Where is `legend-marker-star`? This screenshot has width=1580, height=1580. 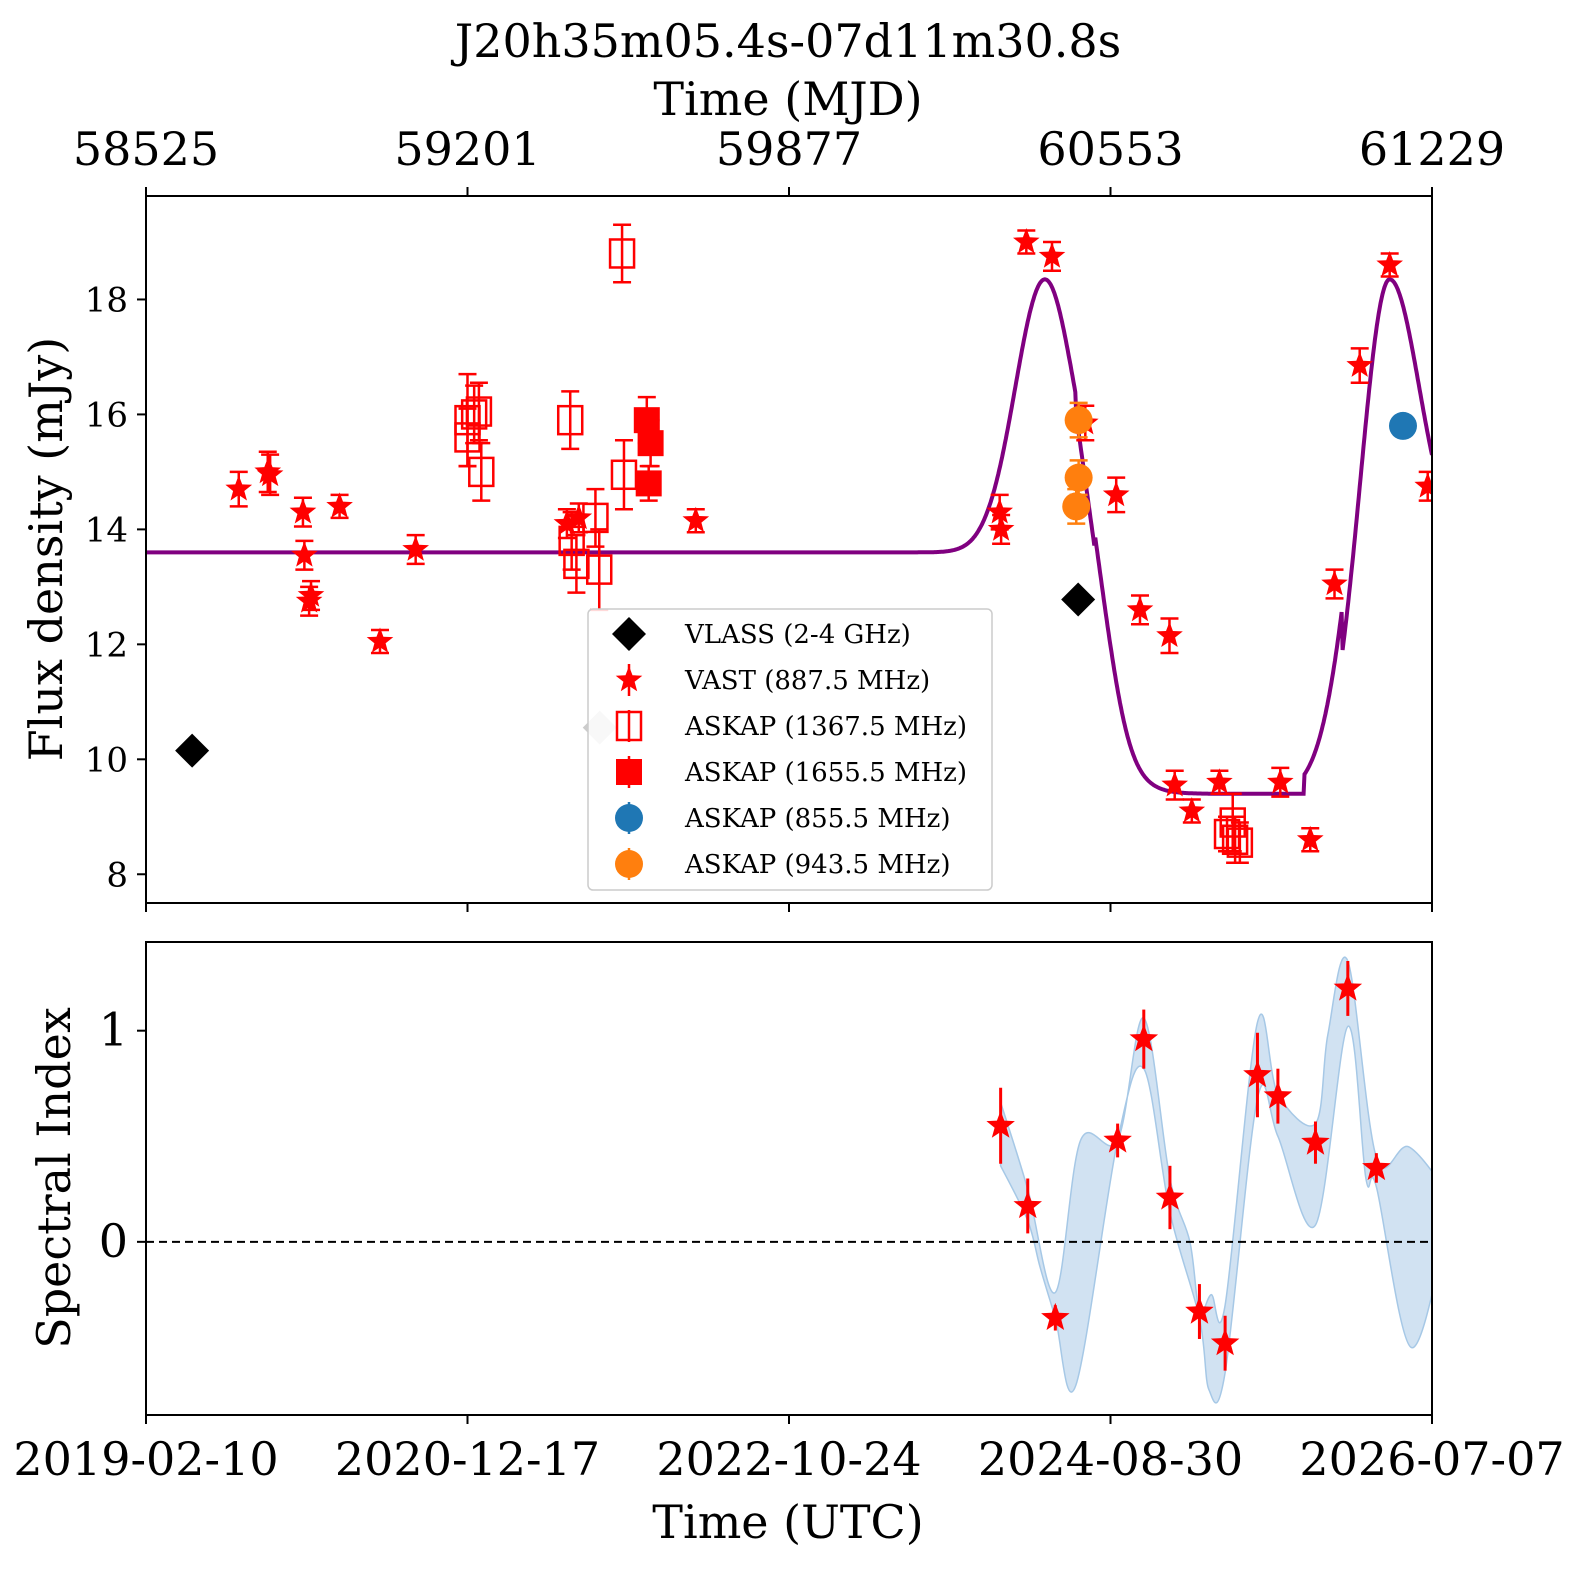
legend-marker-star is located at coordinates (629, 679).